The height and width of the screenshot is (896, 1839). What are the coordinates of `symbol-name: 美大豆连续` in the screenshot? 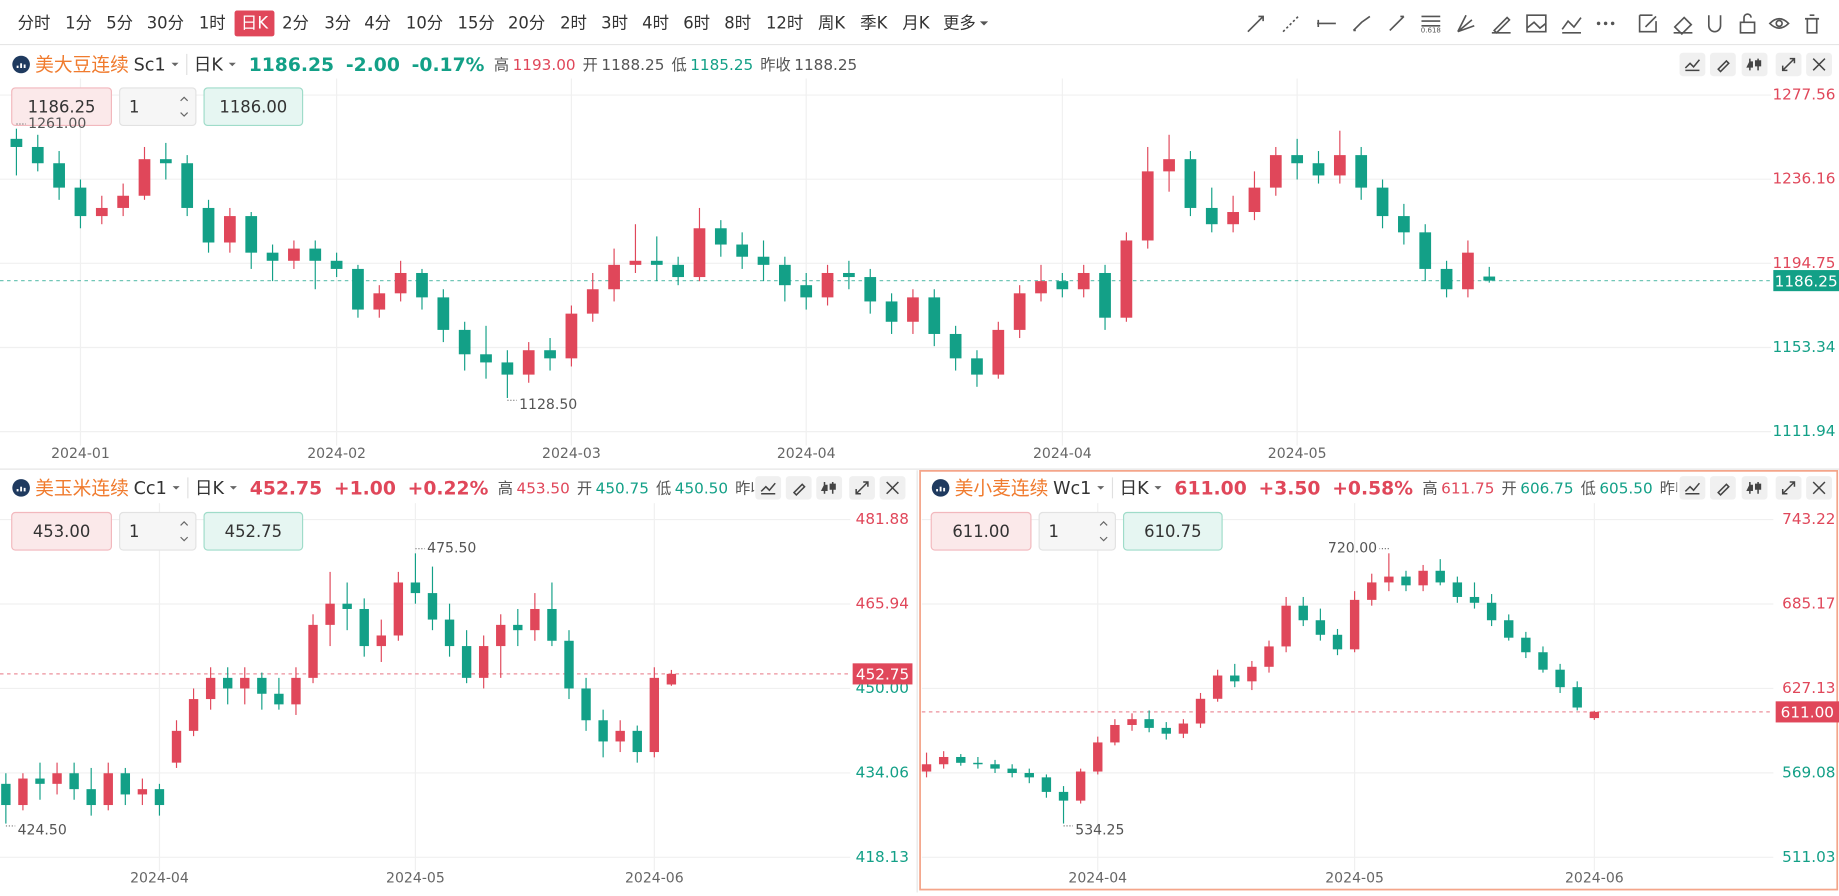 It's located at (82, 65).